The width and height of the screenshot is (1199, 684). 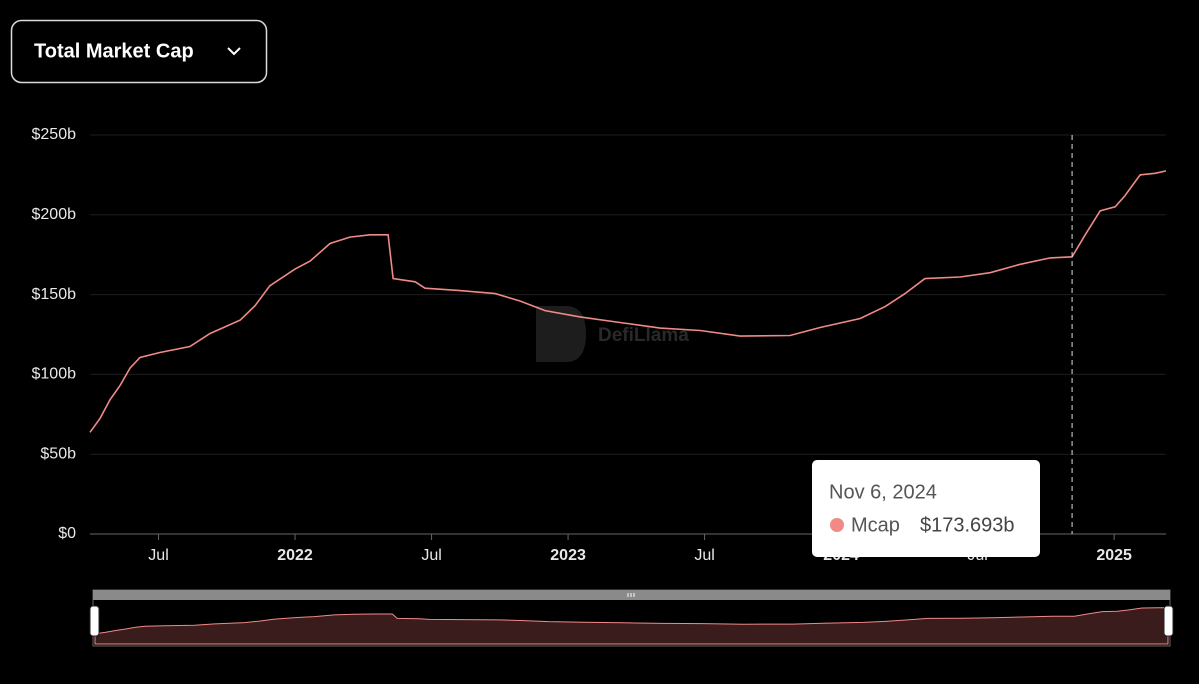 What do you see at coordinates (568, 555) in the screenshot?
I see `x-tick-label: 2023` at bounding box center [568, 555].